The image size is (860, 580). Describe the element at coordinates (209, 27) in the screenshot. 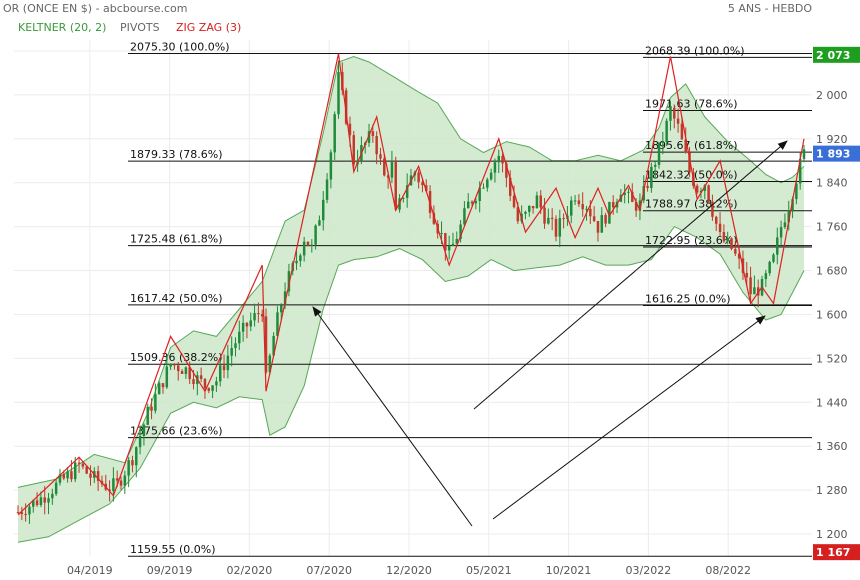

I see `indicator-zigzag: ZIG ZAG (3)` at that location.